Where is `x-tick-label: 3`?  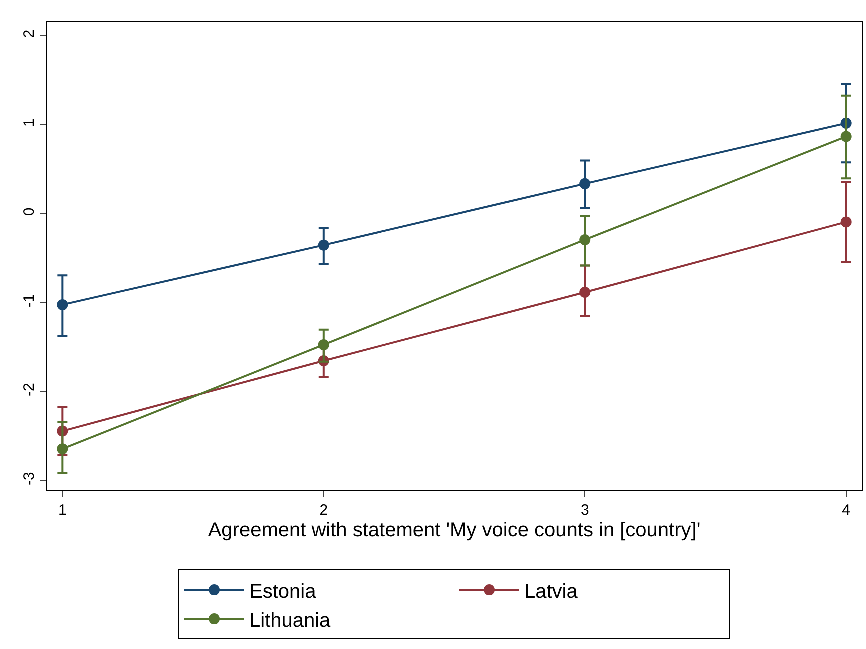 x-tick-label: 3 is located at coordinates (585, 510).